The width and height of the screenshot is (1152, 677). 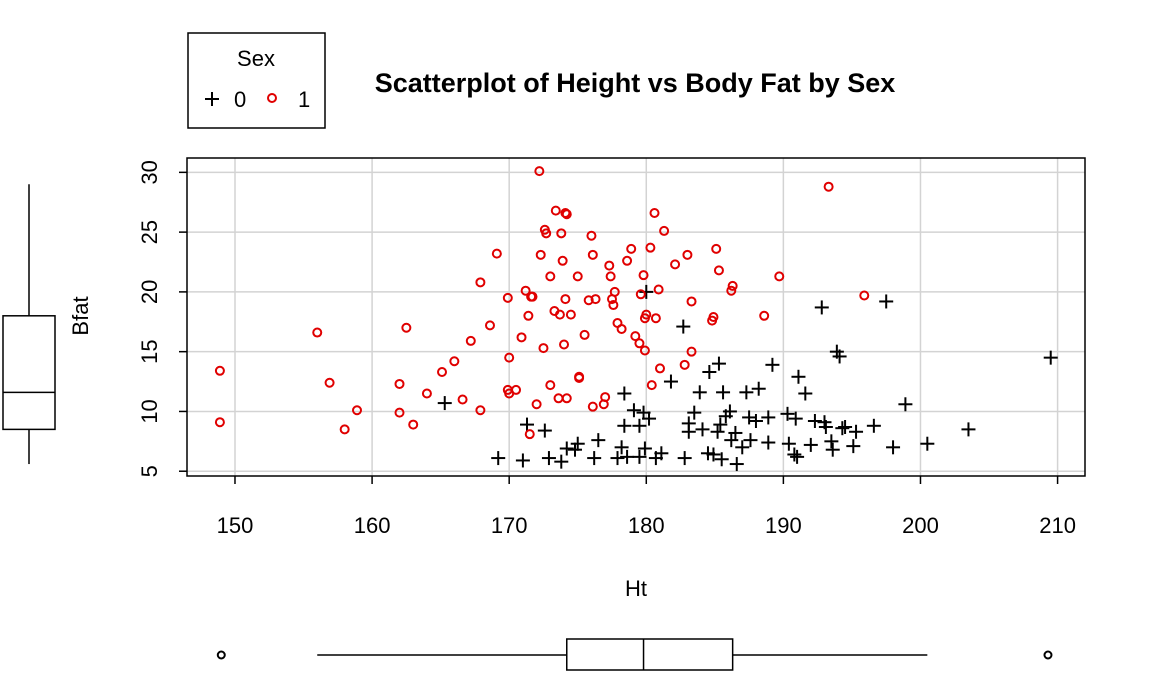 I want to click on x-box-iqr, so click(x=650, y=654).